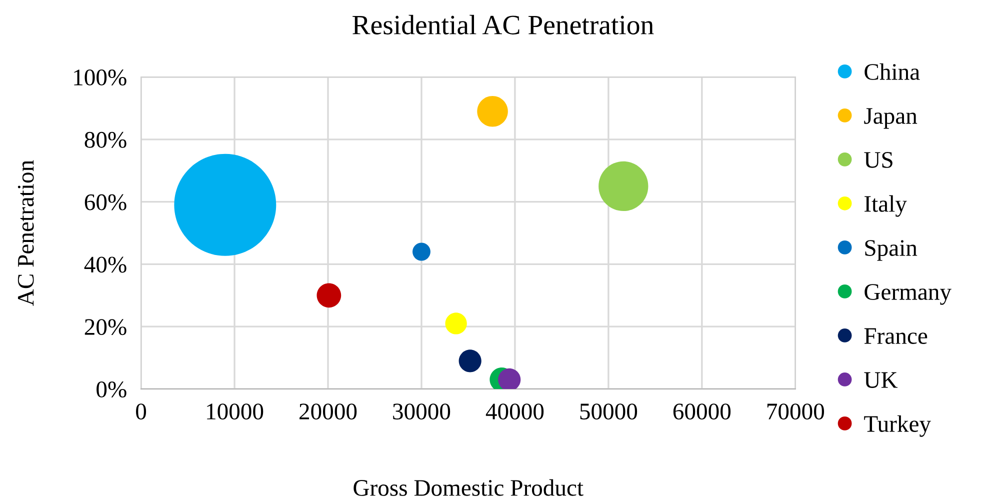 This screenshot has height=500, width=996. What do you see at coordinates (100, 77) in the screenshot?
I see `y-tick-label: 100%` at bounding box center [100, 77].